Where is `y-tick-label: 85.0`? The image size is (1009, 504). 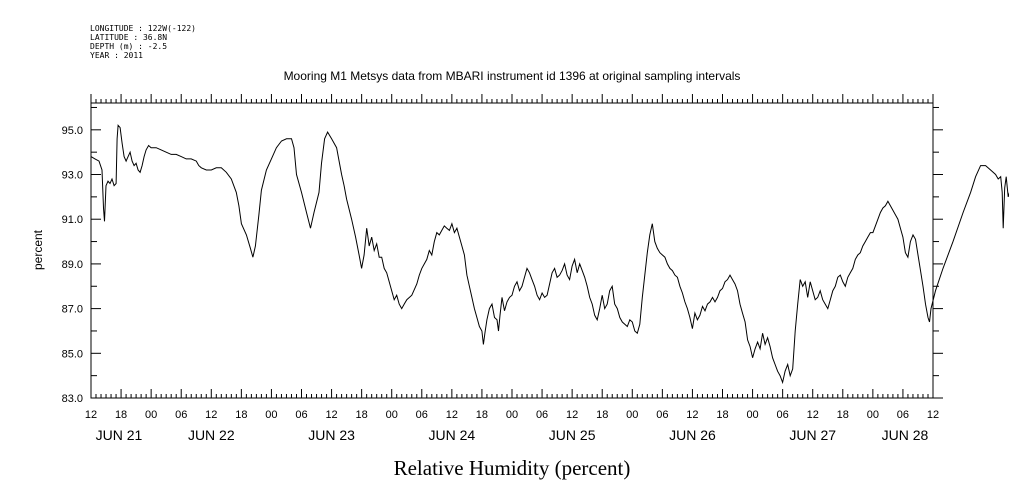
y-tick-label: 85.0 is located at coordinates (72, 354).